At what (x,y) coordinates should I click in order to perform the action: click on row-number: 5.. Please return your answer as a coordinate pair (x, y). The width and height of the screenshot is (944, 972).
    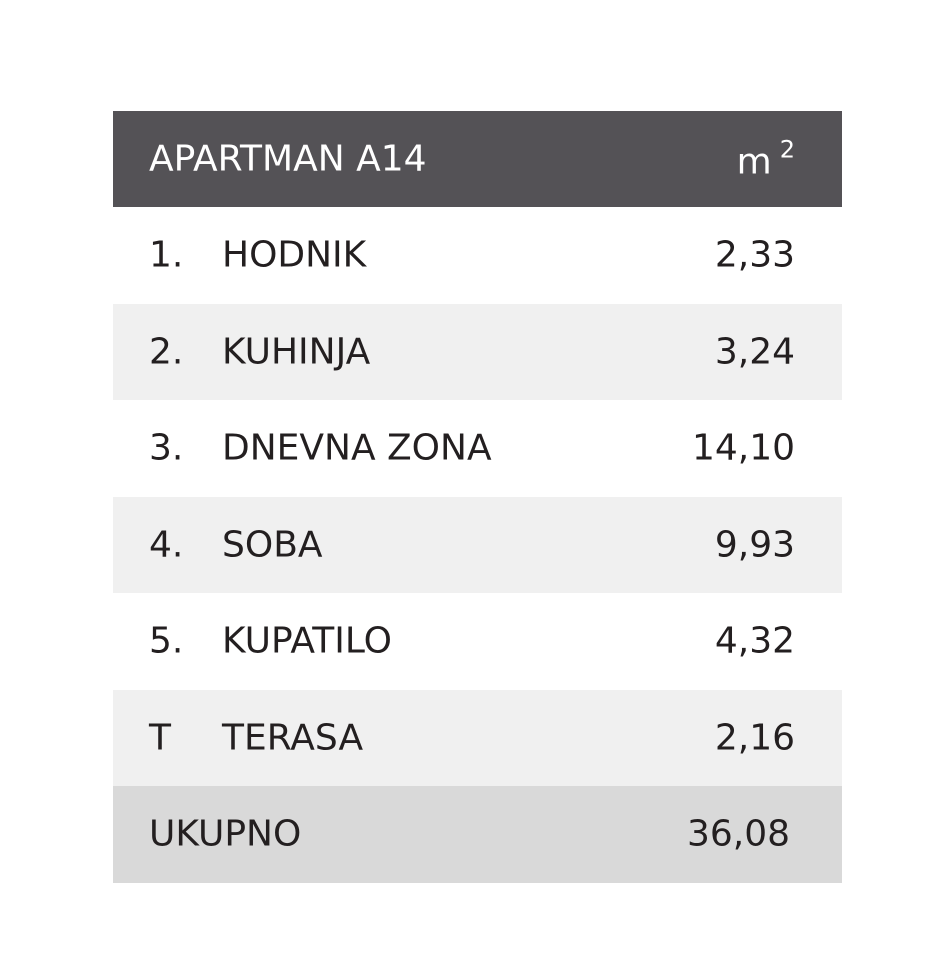
    Looking at the image, I should click on (166, 641).